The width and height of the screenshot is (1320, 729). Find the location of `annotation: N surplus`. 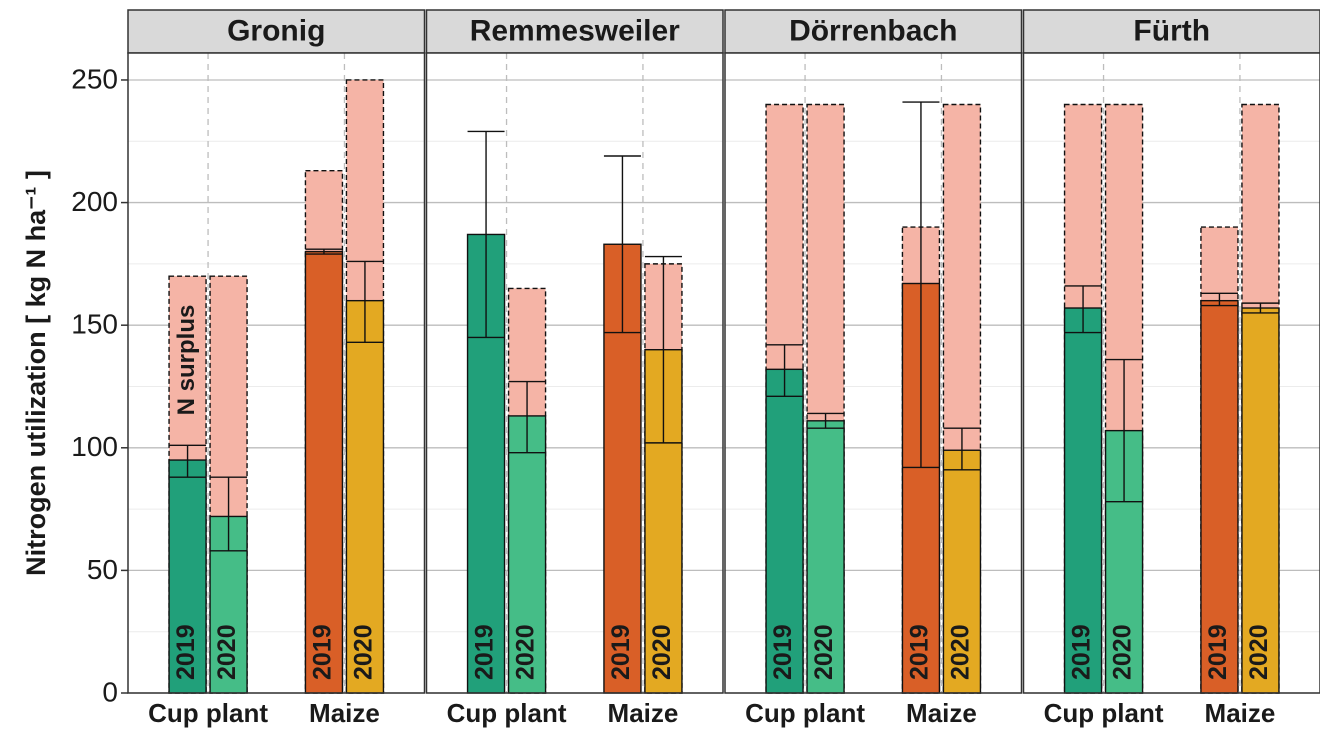

annotation: N surplus is located at coordinates (186, 360).